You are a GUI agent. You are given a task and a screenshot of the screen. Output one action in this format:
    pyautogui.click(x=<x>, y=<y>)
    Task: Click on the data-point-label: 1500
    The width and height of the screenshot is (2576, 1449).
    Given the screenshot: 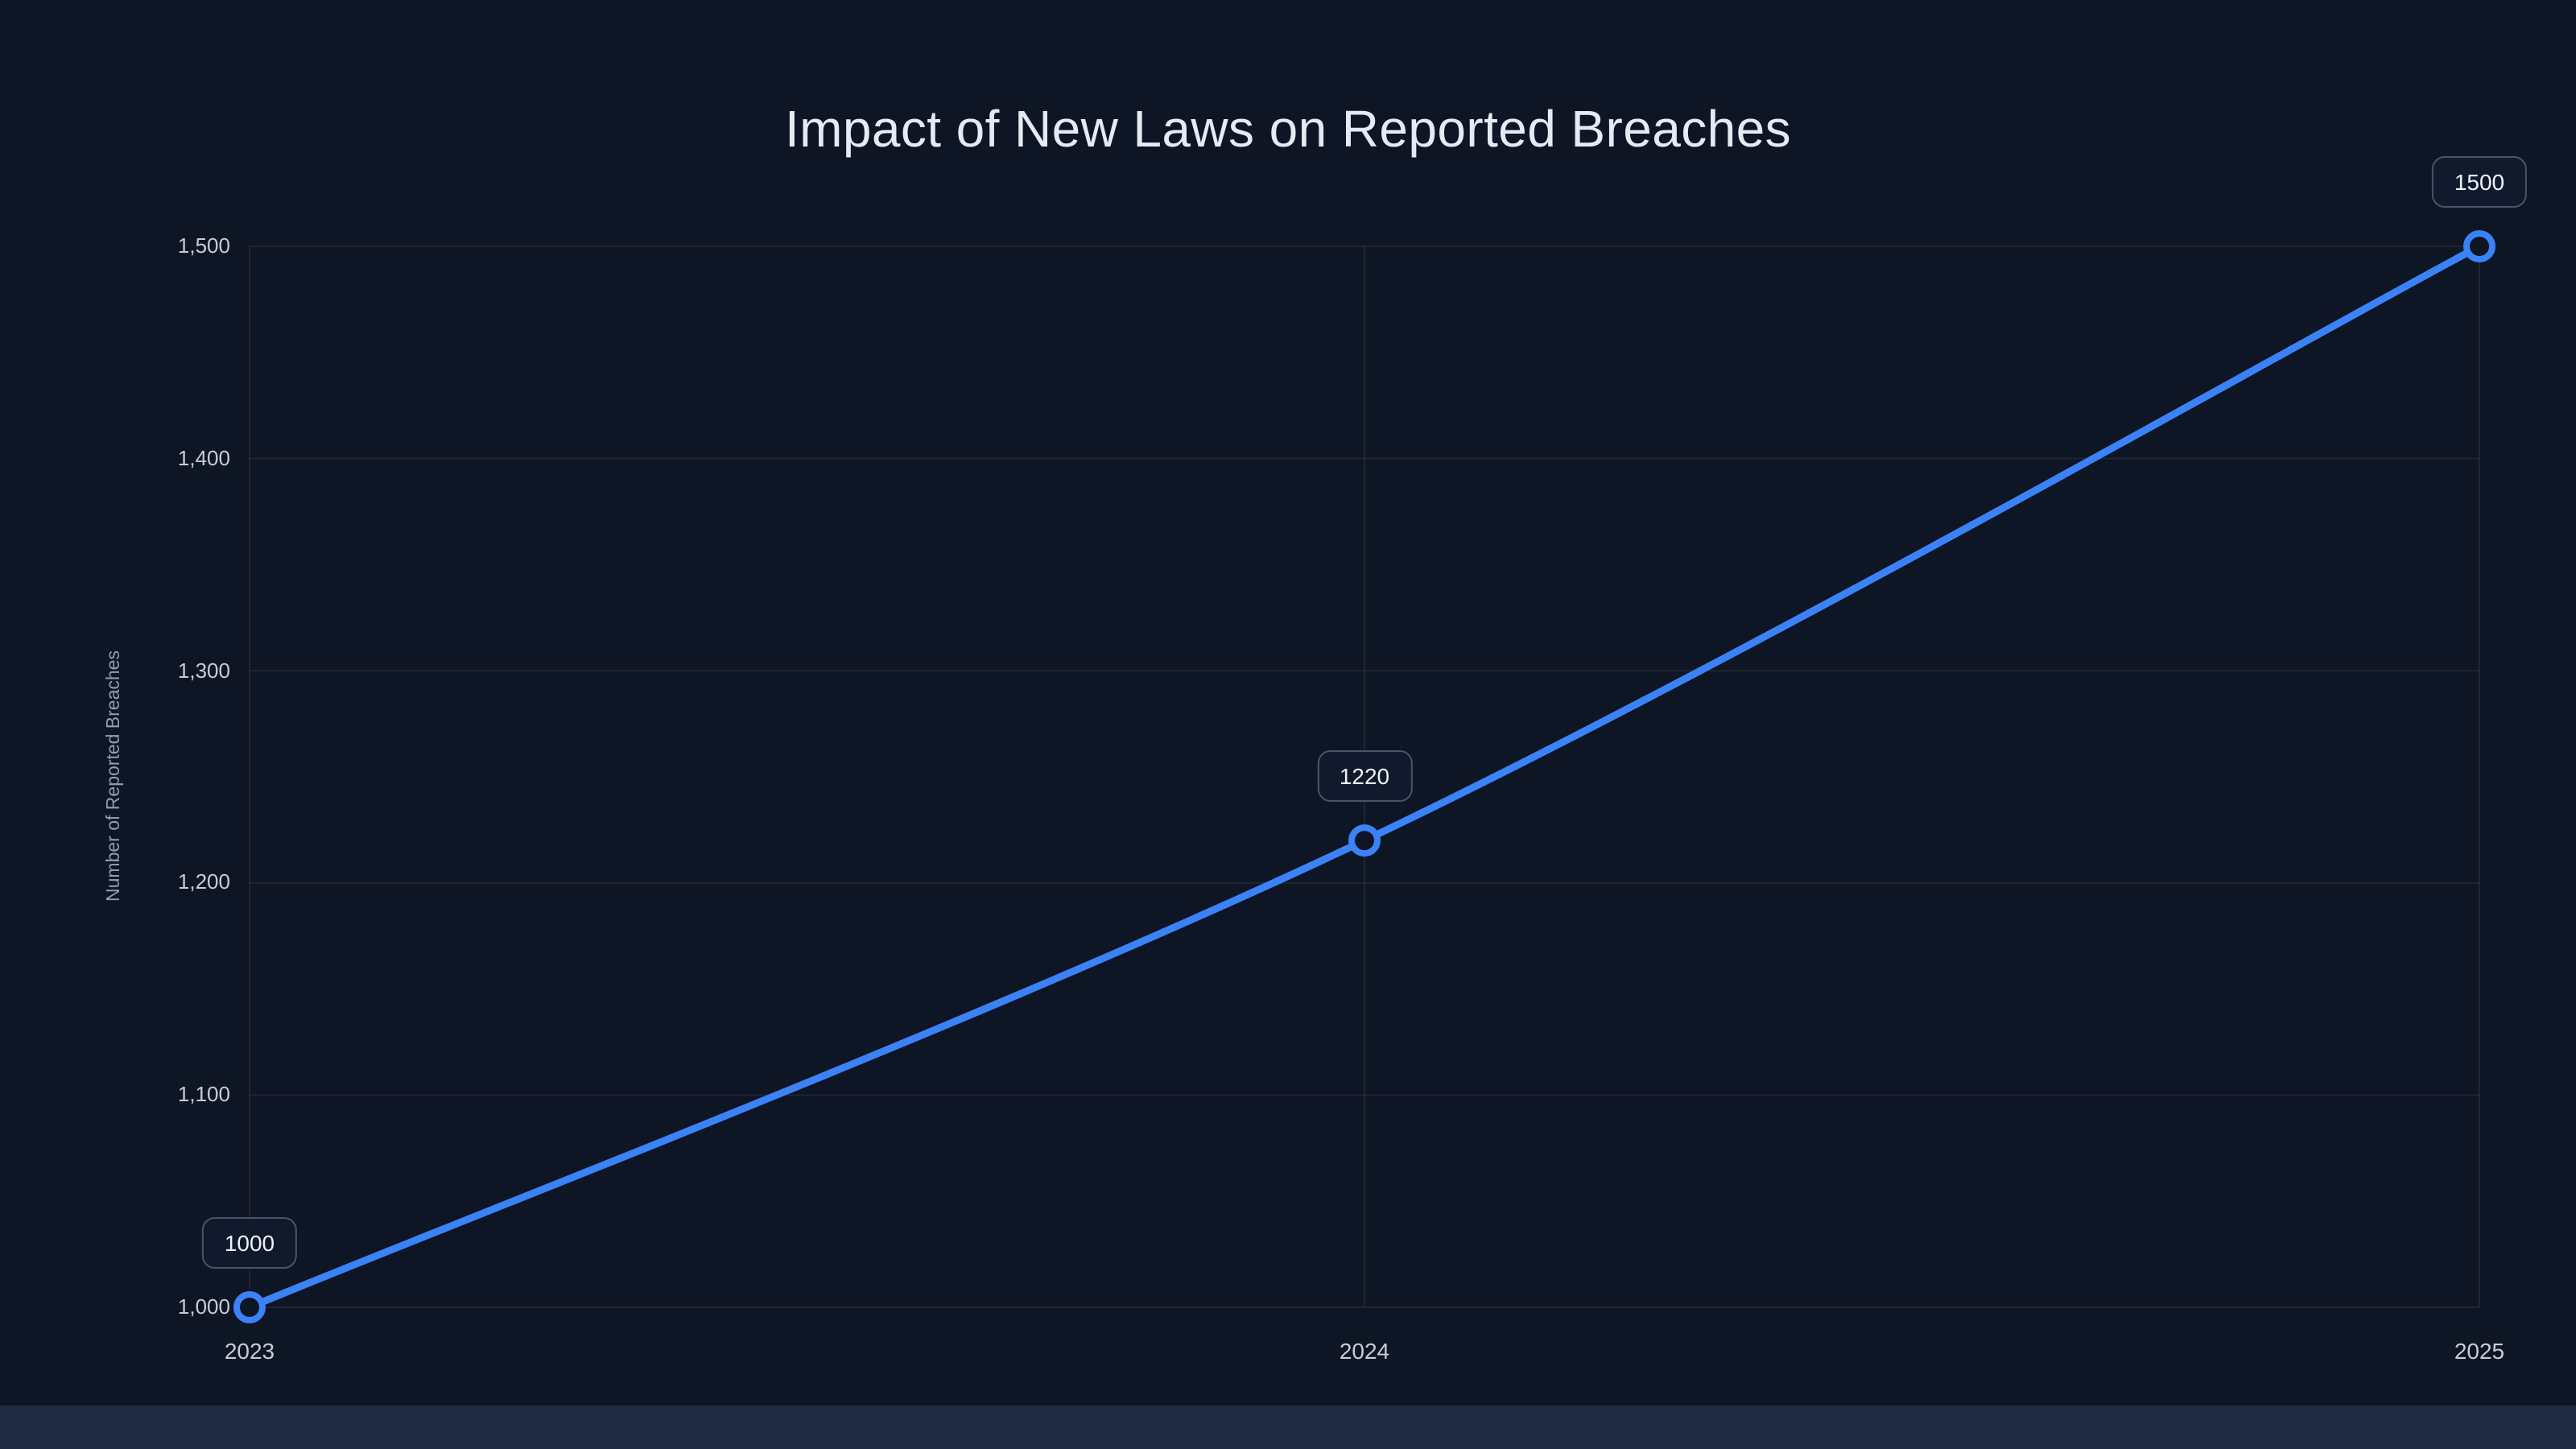 What is the action you would take?
    pyautogui.click(x=2479, y=182)
    